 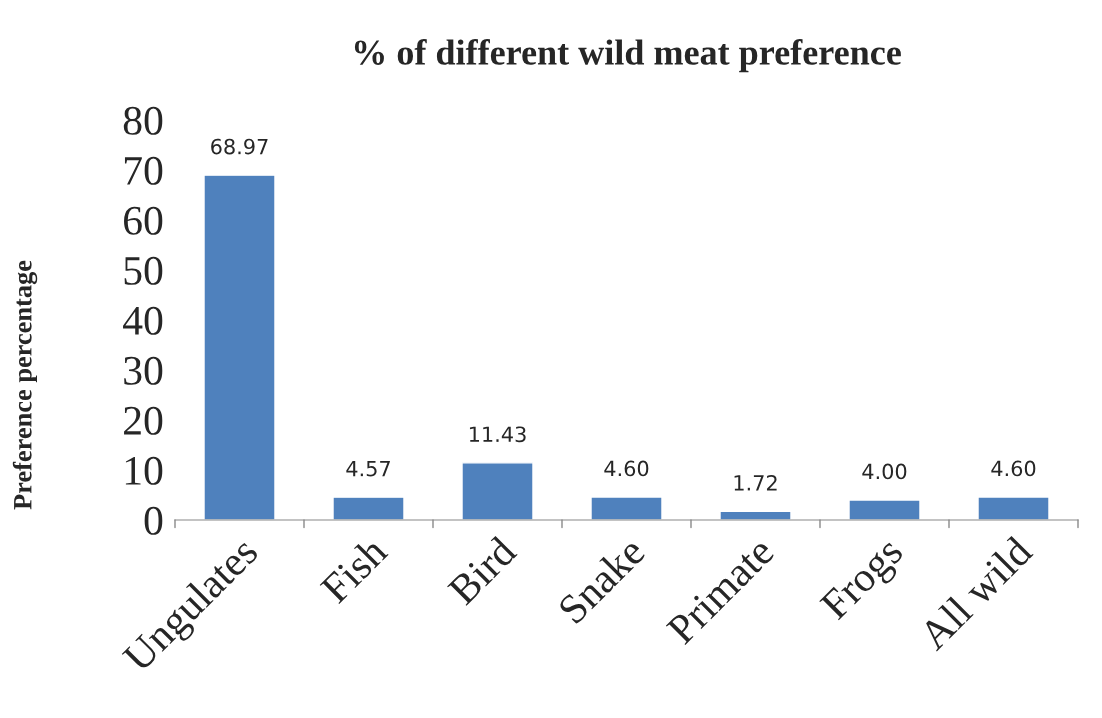 I want to click on data-label: 1.72, so click(x=755, y=482).